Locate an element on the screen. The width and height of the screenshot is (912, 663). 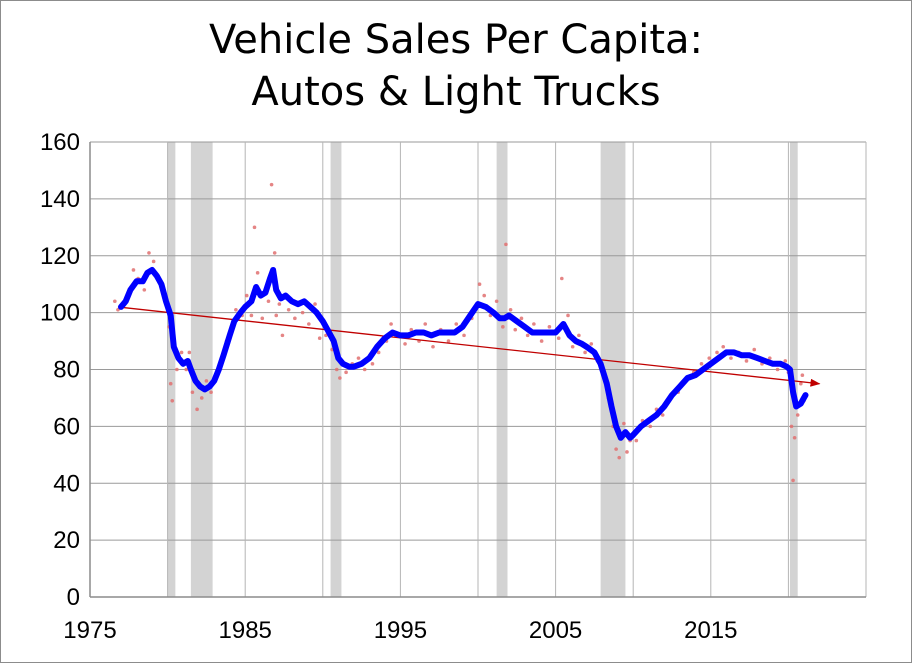
y-tick-label-4: 80 is located at coordinates (66, 370).